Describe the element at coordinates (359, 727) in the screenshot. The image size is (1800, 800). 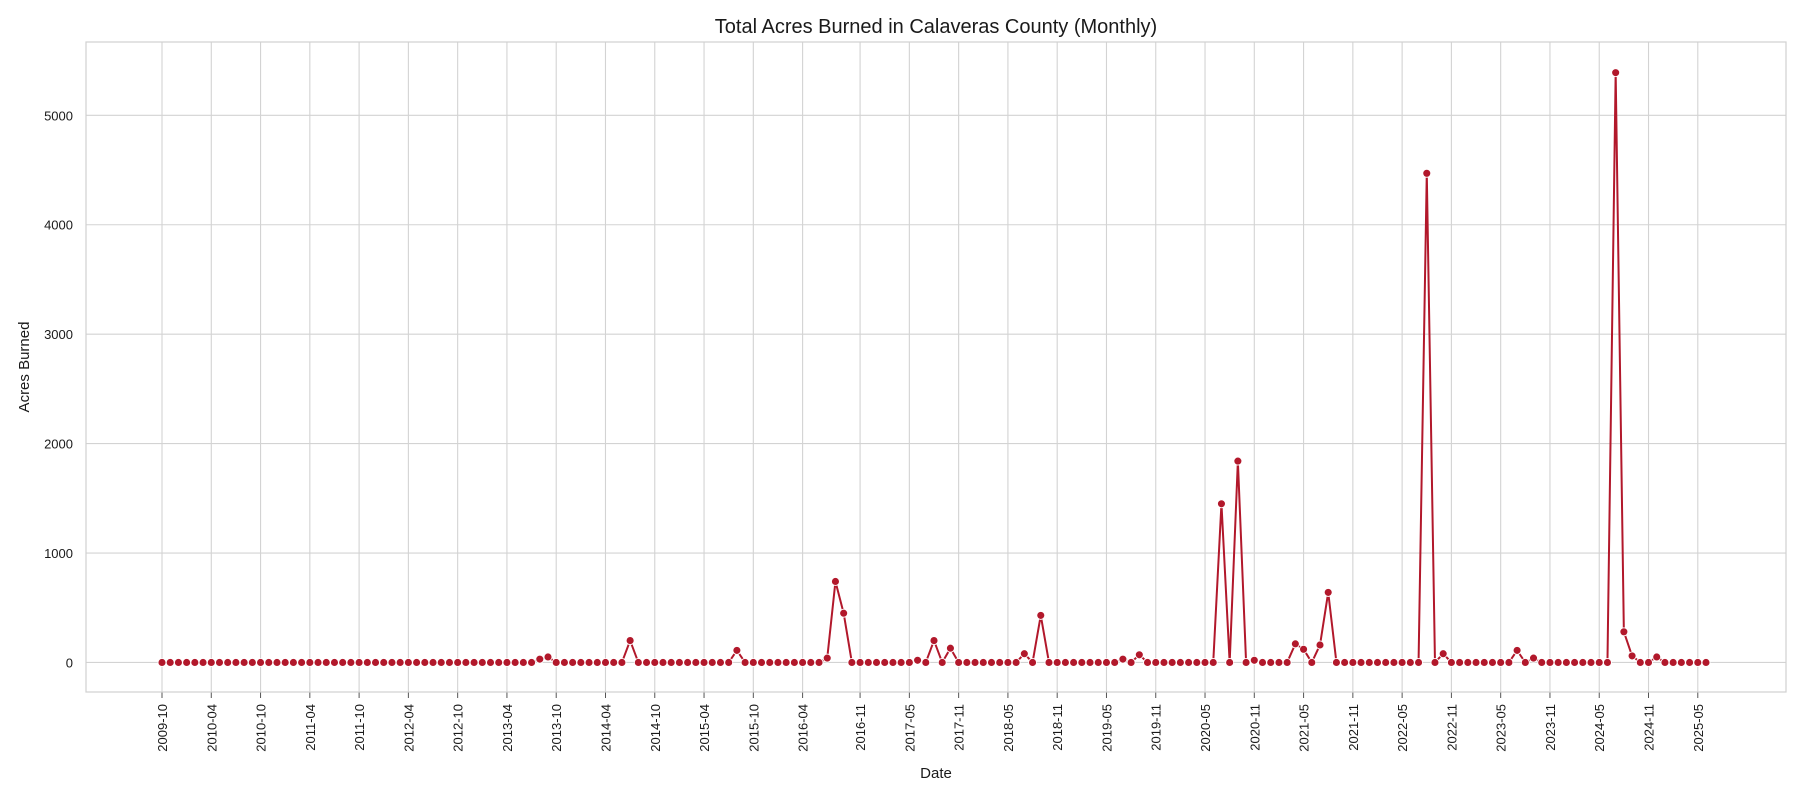
I see `x-tick-label: 2011-10` at that location.